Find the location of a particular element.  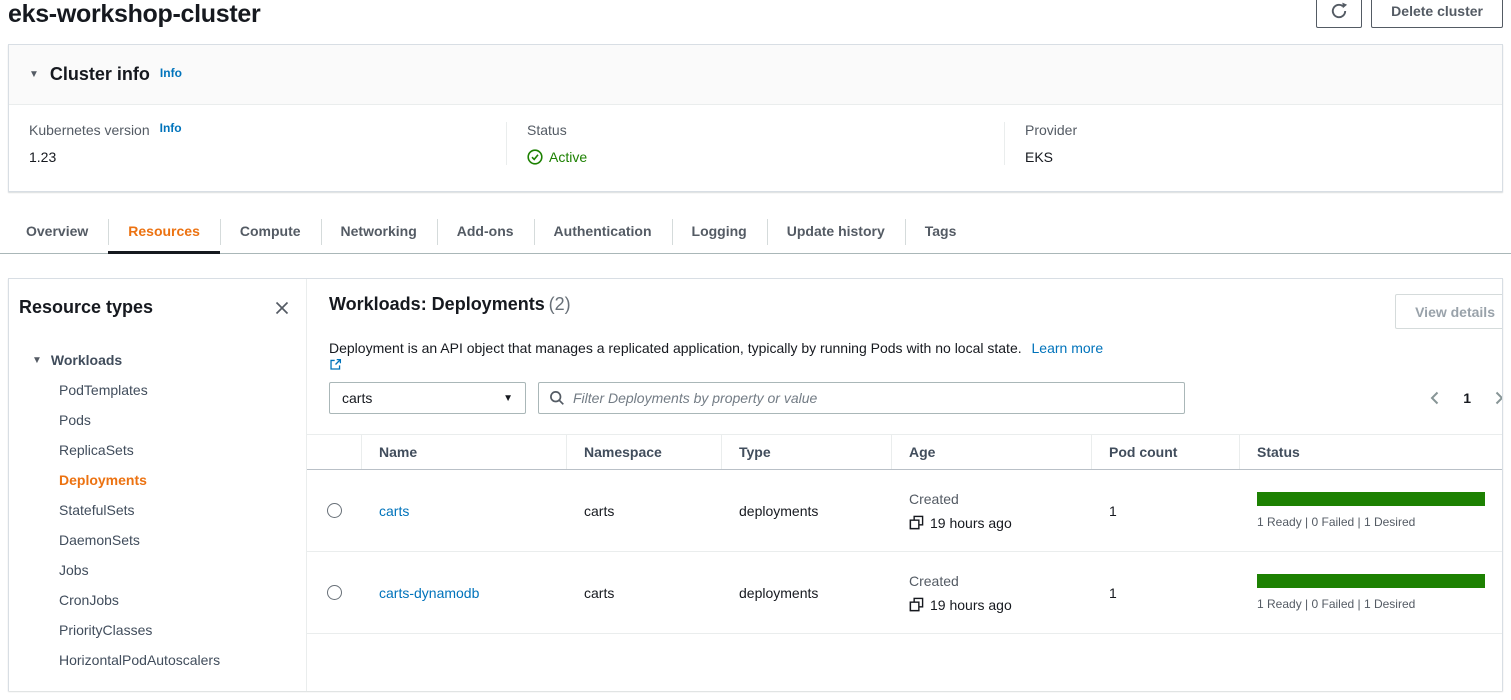

provider-value: EKS is located at coordinates (1039, 157).